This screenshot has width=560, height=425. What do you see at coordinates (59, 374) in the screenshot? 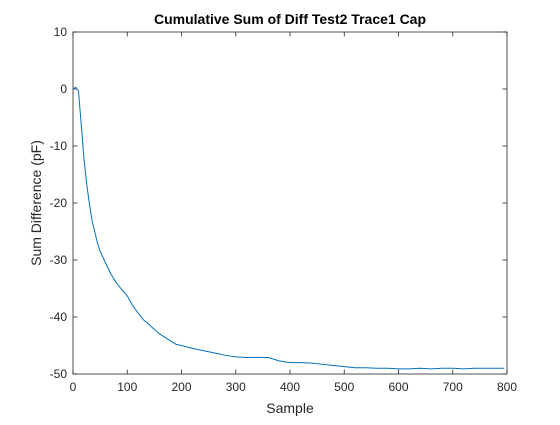
I see `y-tick-label: -50` at bounding box center [59, 374].